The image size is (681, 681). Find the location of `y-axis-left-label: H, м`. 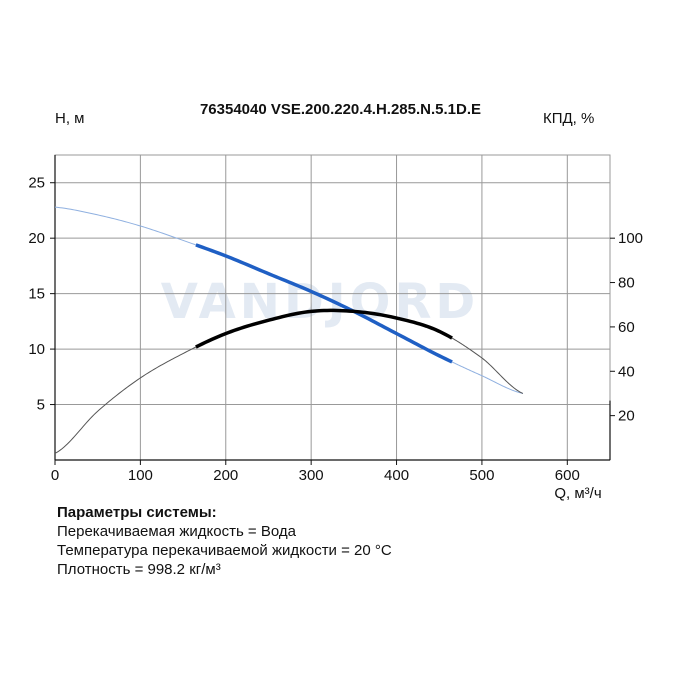

y-axis-left-label: H, м is located at coordinates (70, 118).